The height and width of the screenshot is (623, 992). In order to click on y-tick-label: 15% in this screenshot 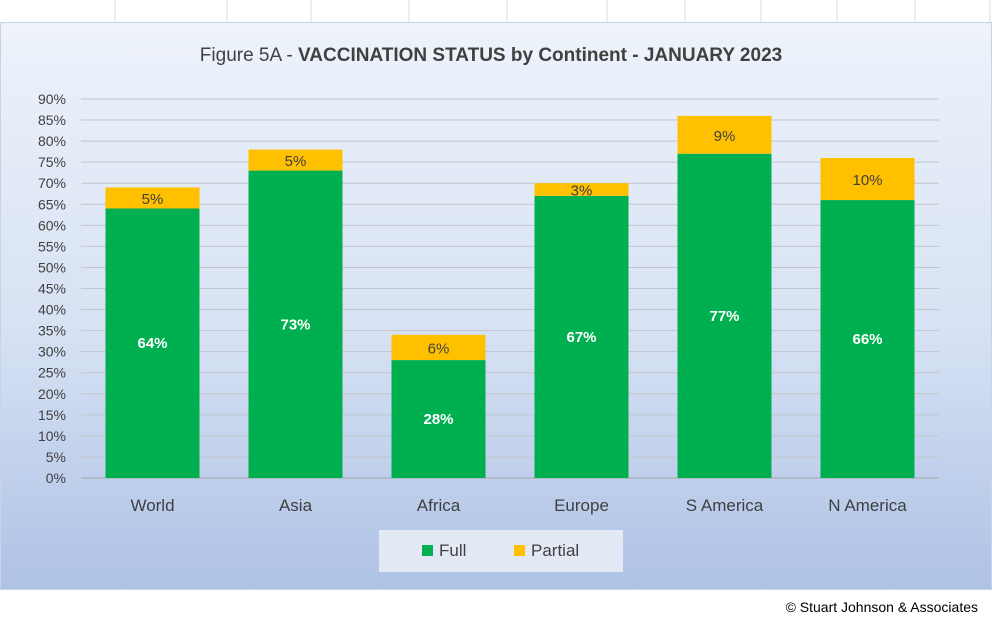, I will do `click(52, 415)`.